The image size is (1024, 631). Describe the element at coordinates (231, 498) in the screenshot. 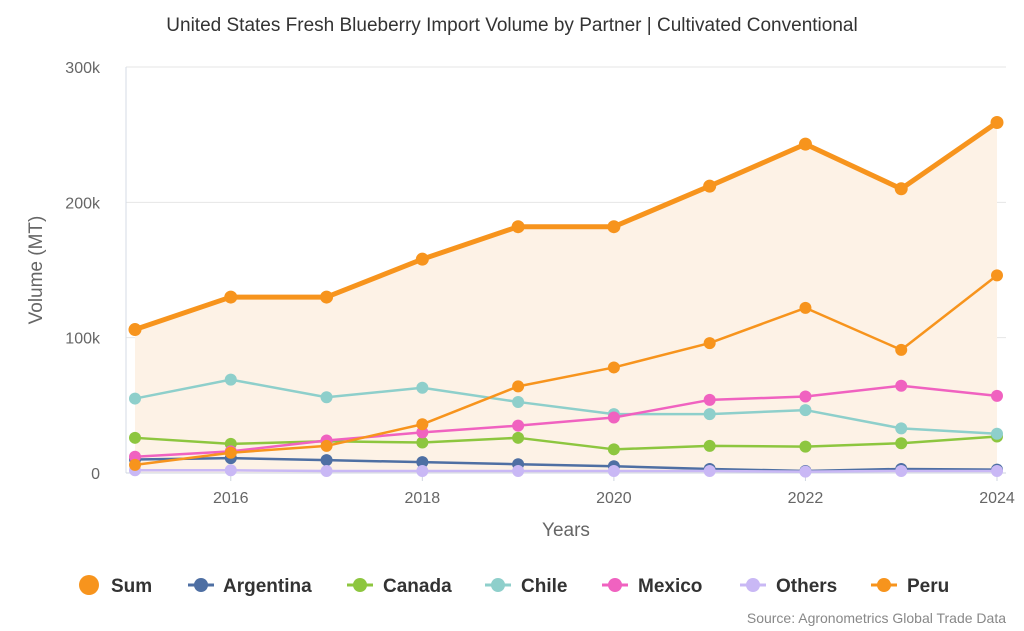

I see `x-tick-label: 2016` at that location.